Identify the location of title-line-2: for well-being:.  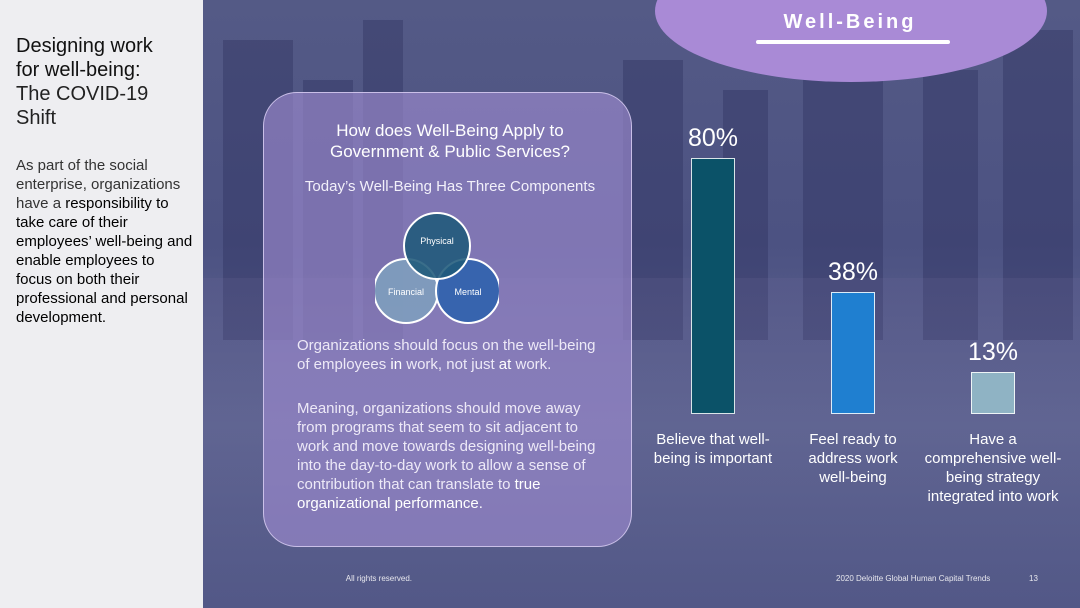
(78, 70).